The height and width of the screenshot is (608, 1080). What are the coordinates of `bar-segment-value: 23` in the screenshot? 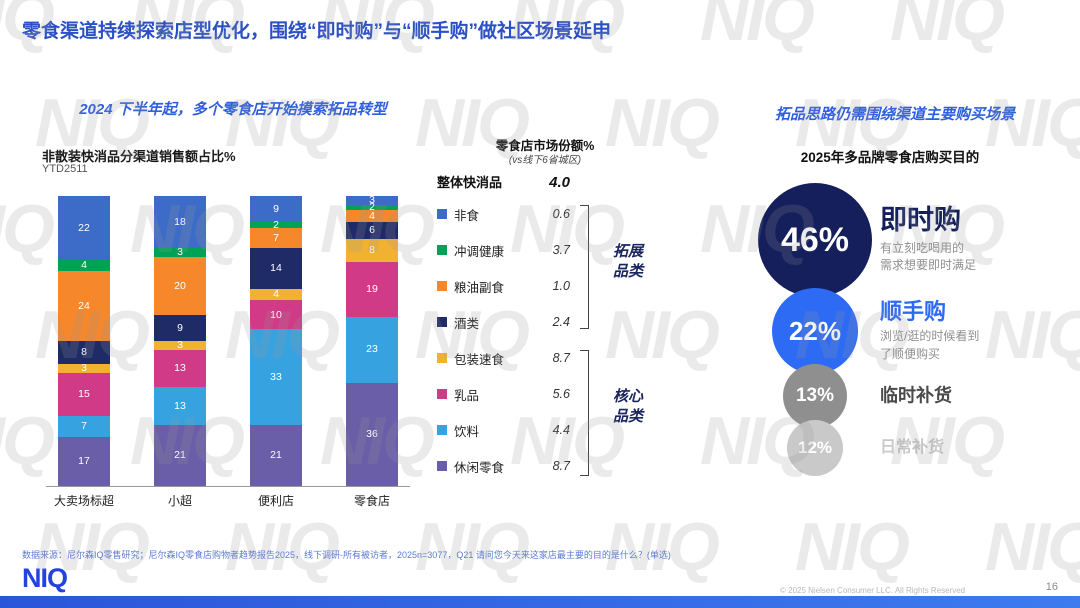 It's located at (372, 349).